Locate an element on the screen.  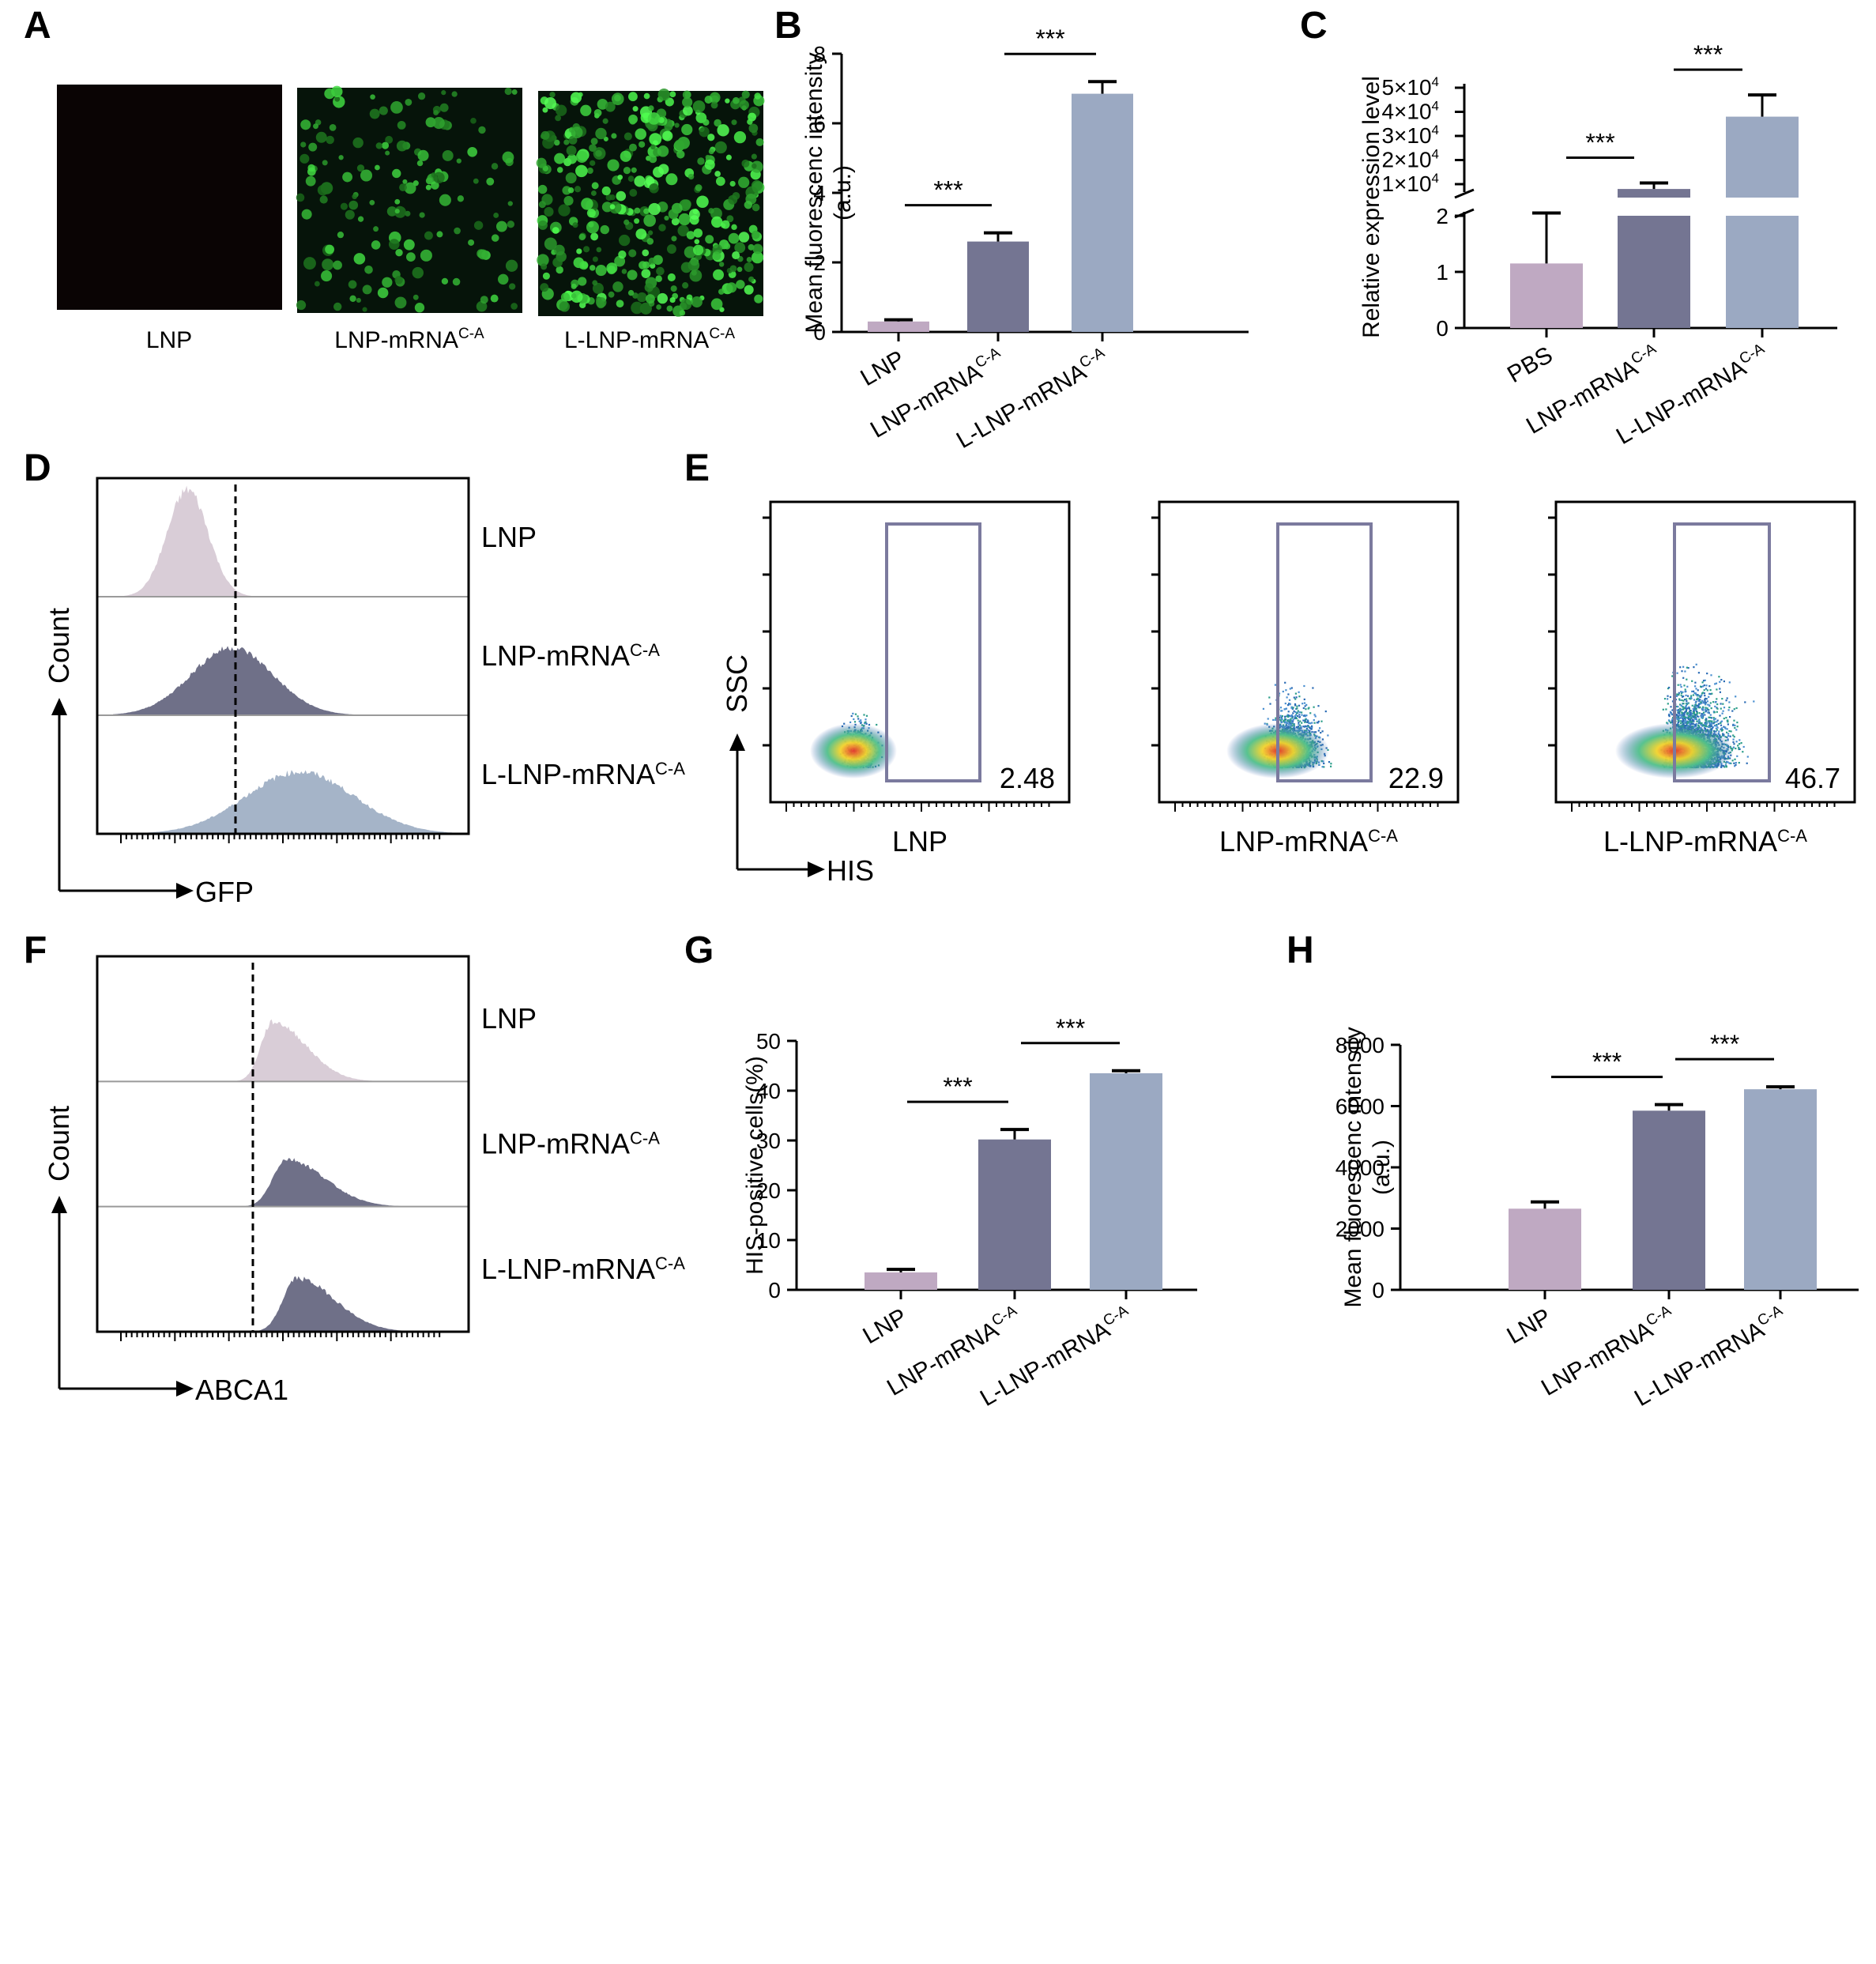
x-axis-label: GFP is located at coordinates (225, 892).